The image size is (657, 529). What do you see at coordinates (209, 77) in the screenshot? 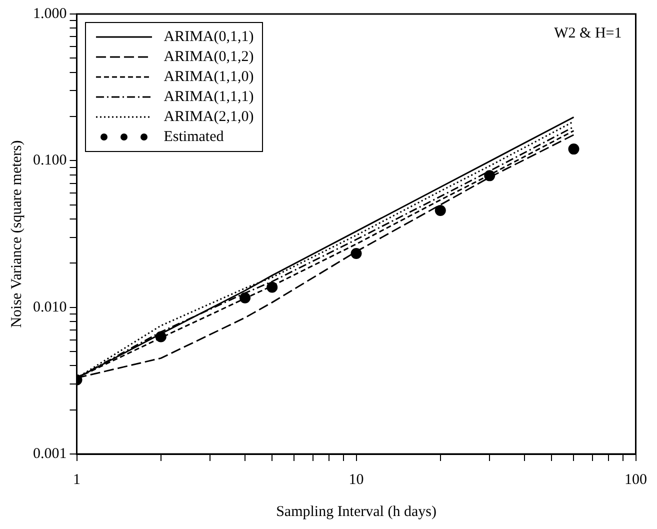
I see `legend-label: ARIMA(1,1,0)` at bounding box center [209, 77].